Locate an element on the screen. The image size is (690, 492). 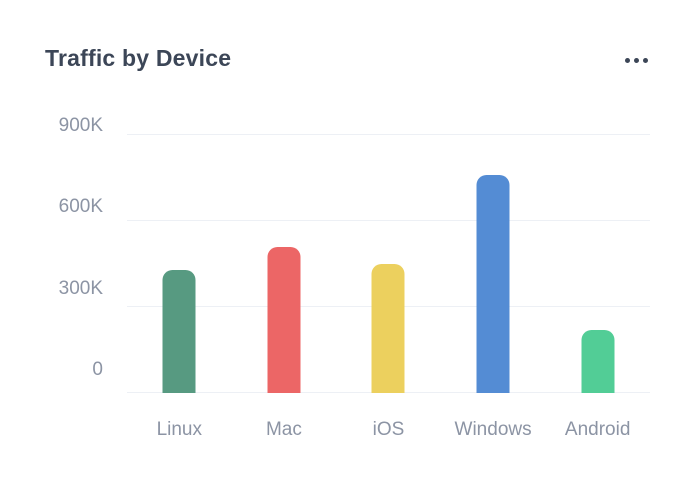
bar-ios is located at coordinates (388, 328).